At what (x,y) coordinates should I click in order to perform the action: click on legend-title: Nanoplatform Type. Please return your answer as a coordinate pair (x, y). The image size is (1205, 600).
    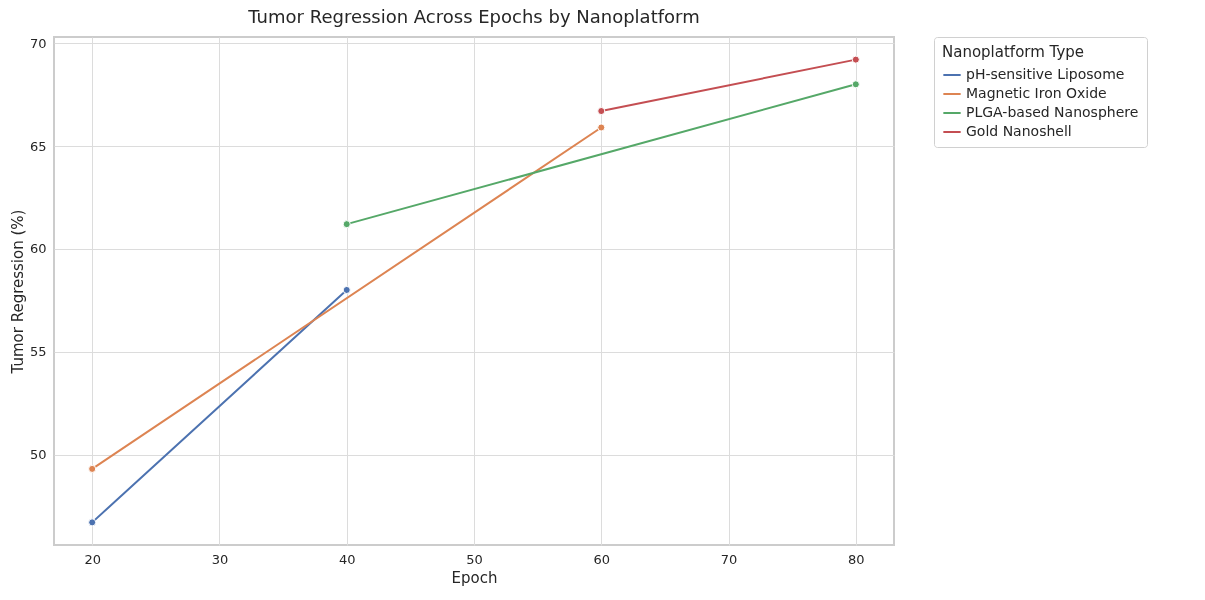
    Looking at the image, I should click on (1013, 52).